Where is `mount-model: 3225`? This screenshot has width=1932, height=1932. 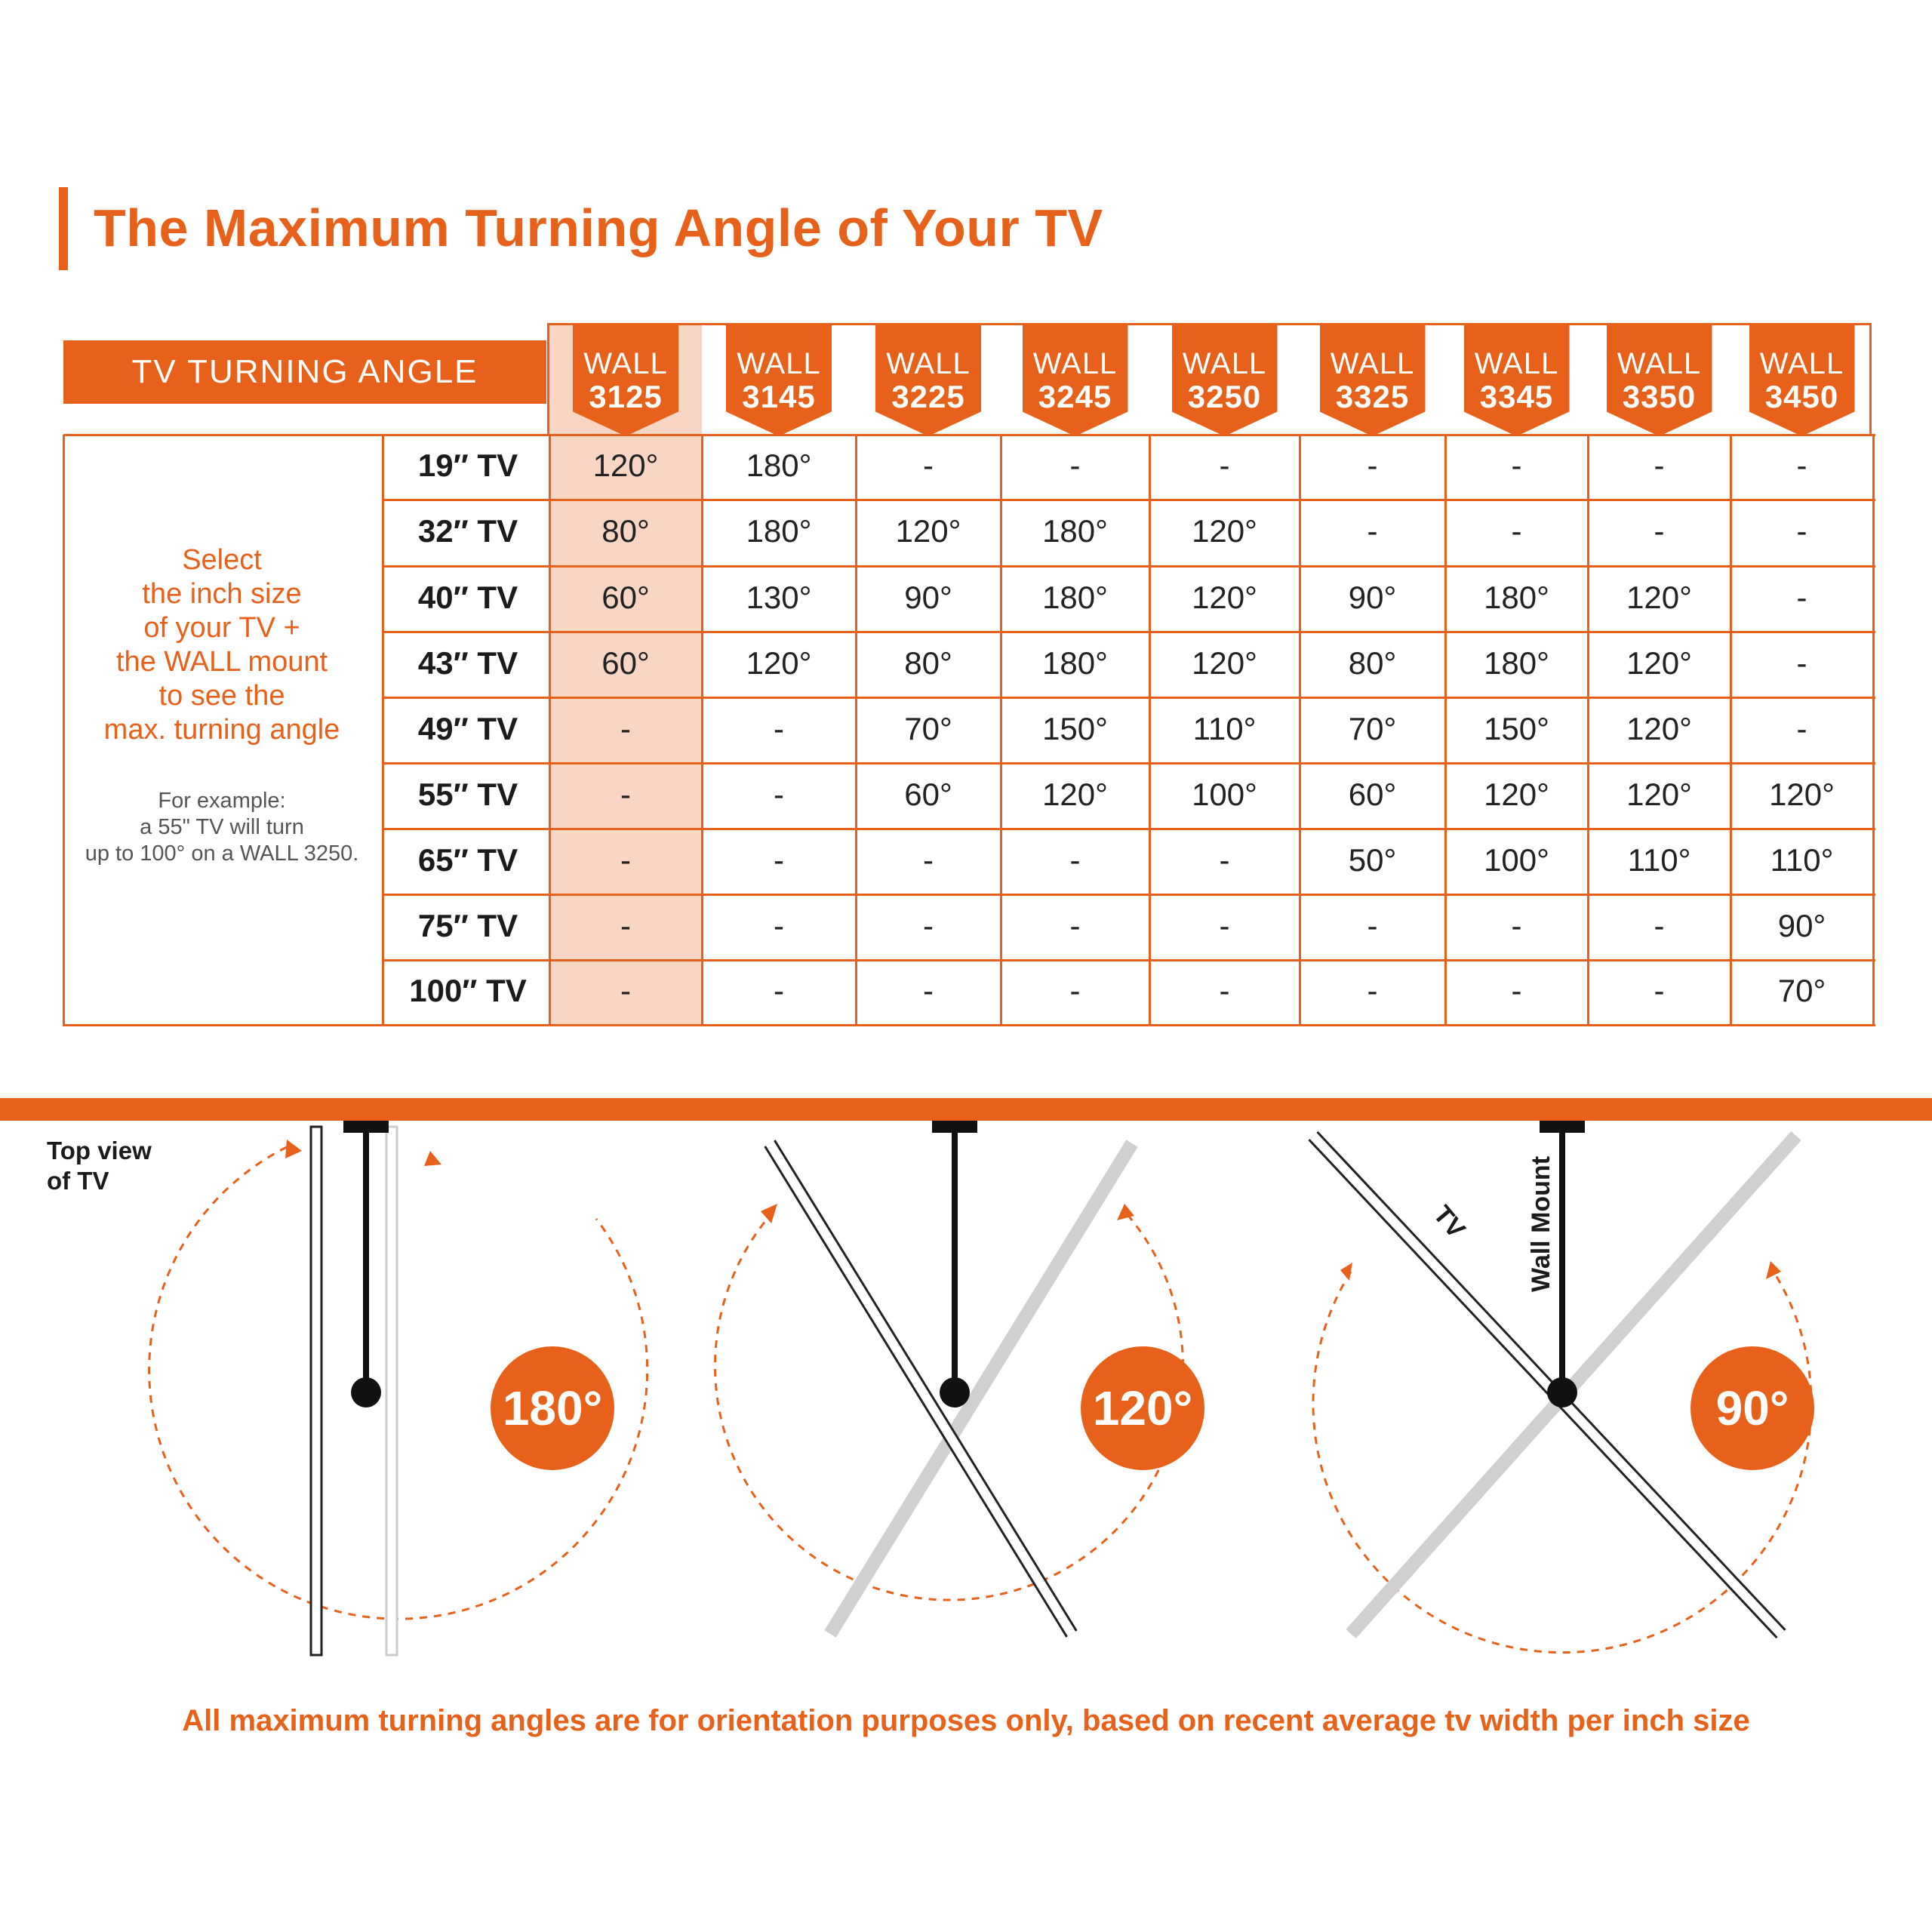 mount-model: 3225 is located at coordinates (928, 396).